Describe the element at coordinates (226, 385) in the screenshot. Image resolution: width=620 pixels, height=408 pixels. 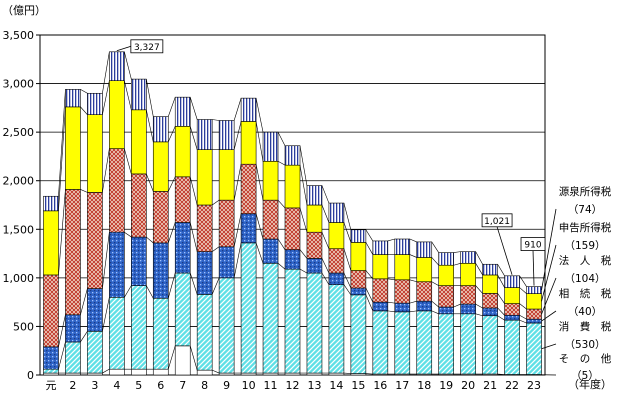
I see `x-tick-label: 9` at that location.